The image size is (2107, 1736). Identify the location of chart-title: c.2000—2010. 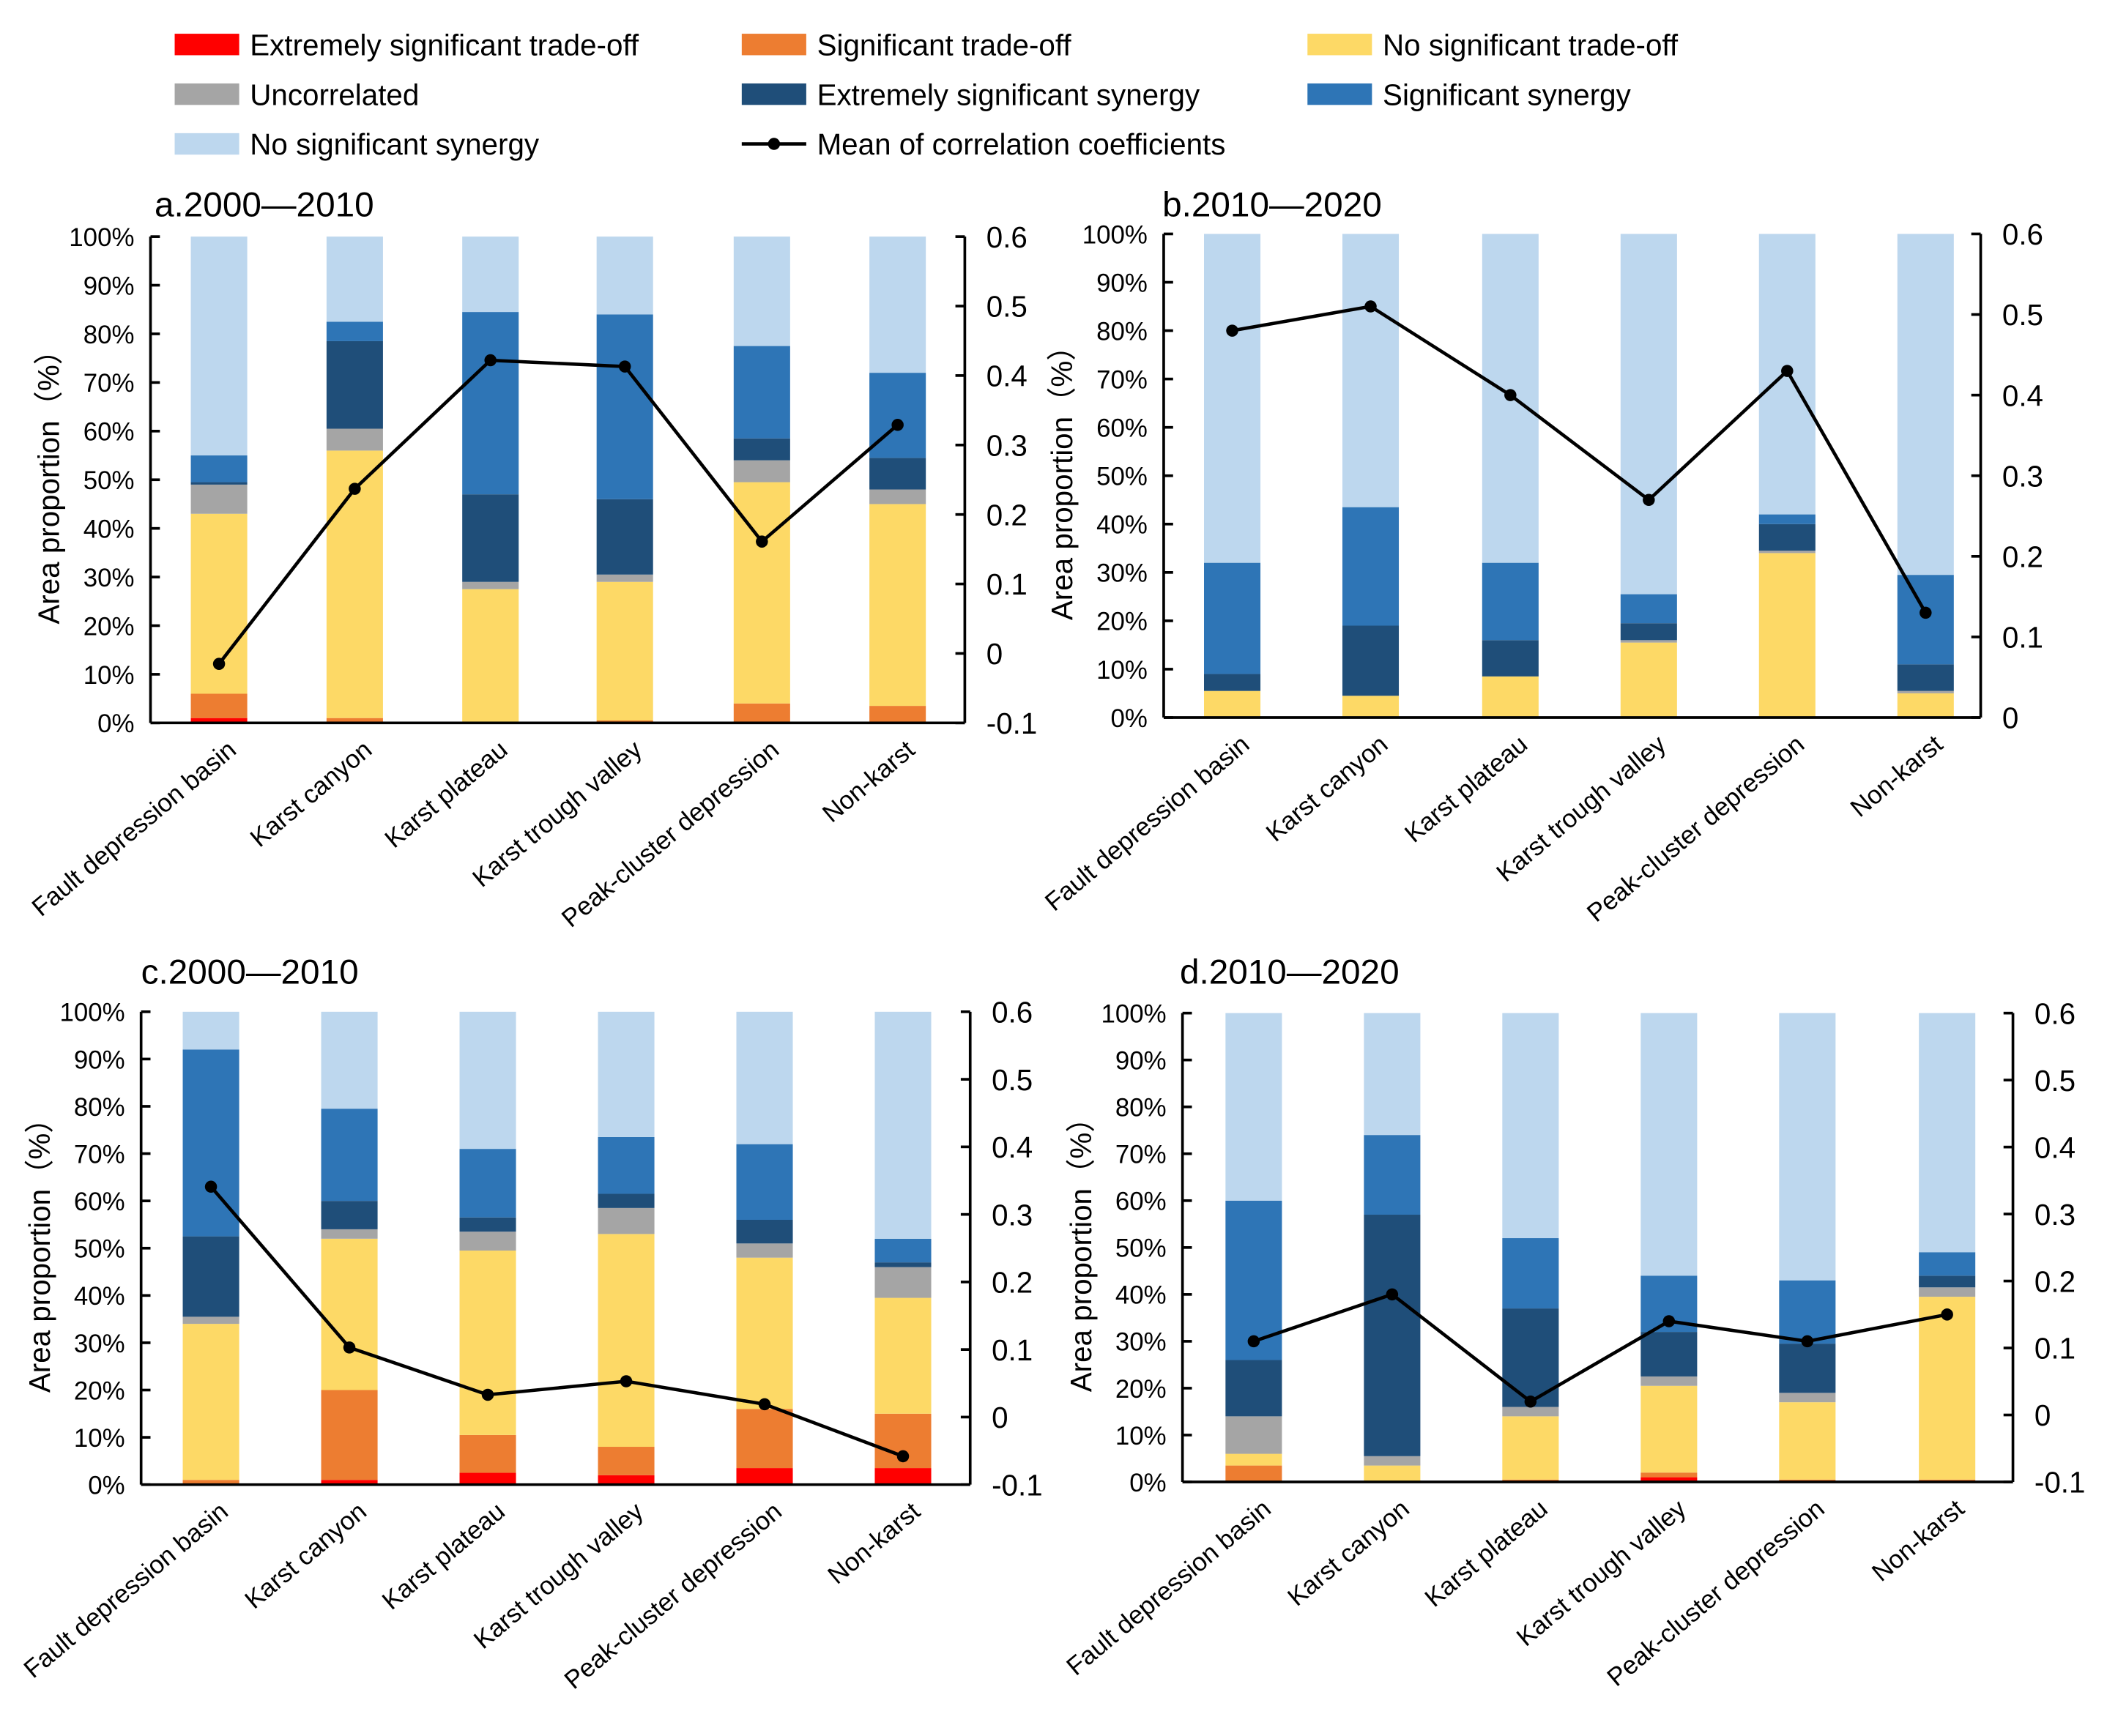
(250, 972).